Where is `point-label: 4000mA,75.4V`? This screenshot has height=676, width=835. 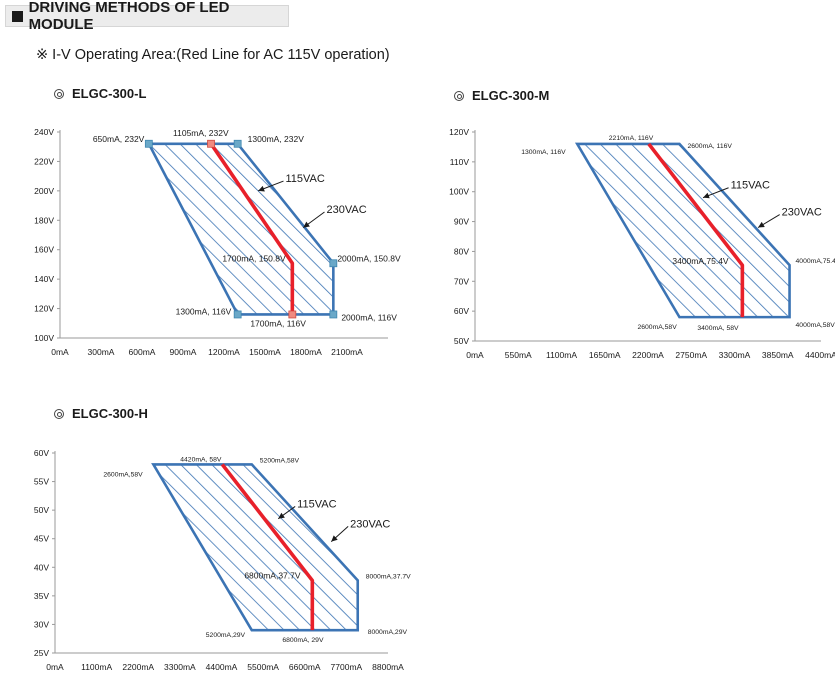 point-label: 4000mA,75.4V is located at coordinates (815, 261).